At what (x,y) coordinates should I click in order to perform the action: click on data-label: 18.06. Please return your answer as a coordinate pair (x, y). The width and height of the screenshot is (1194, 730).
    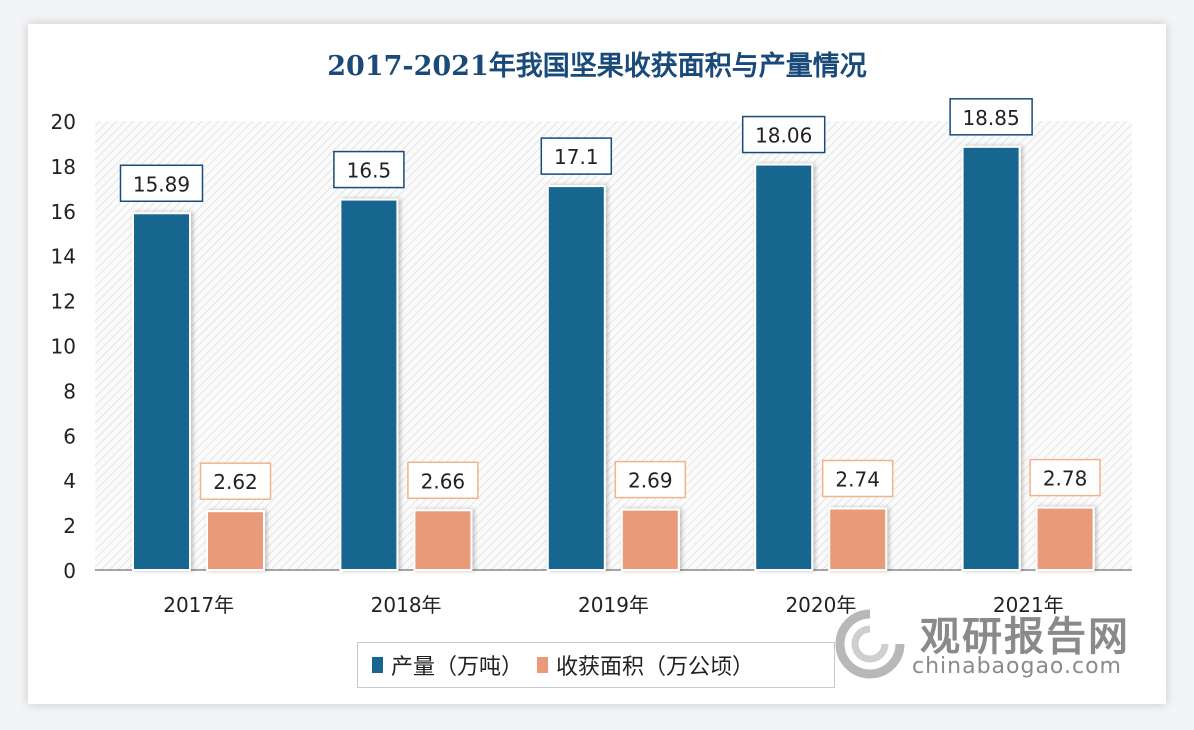
    Looking at the image, I should click on (783, 136).